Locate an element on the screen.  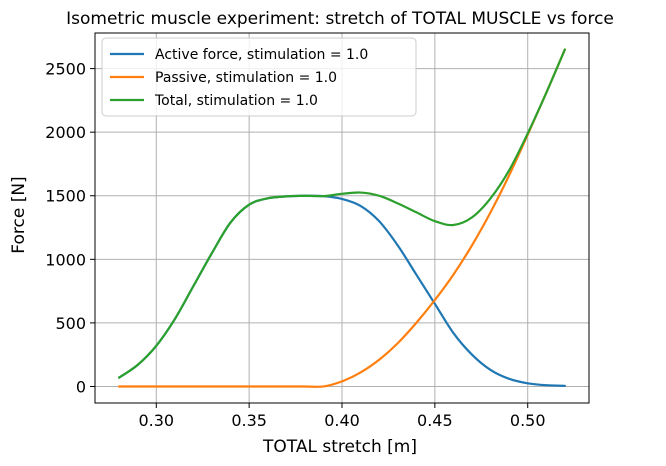
legend-entry-total: Total, stimulation = 1.0 is located at coordinates (214, 101).